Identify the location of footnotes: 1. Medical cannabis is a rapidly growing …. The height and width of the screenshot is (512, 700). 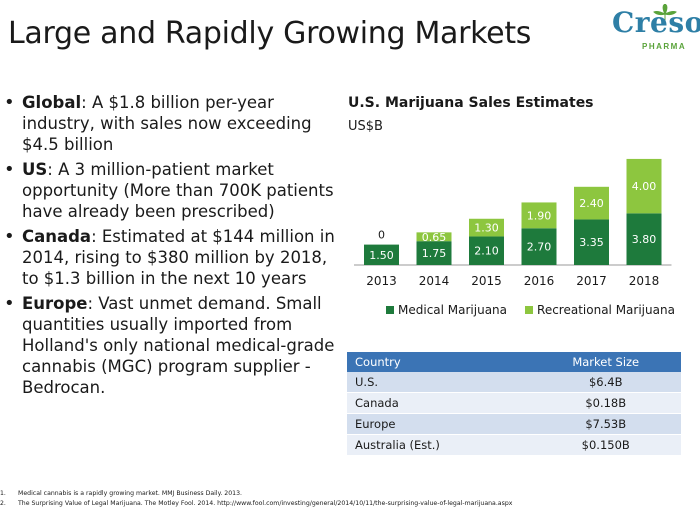
(256, 499).